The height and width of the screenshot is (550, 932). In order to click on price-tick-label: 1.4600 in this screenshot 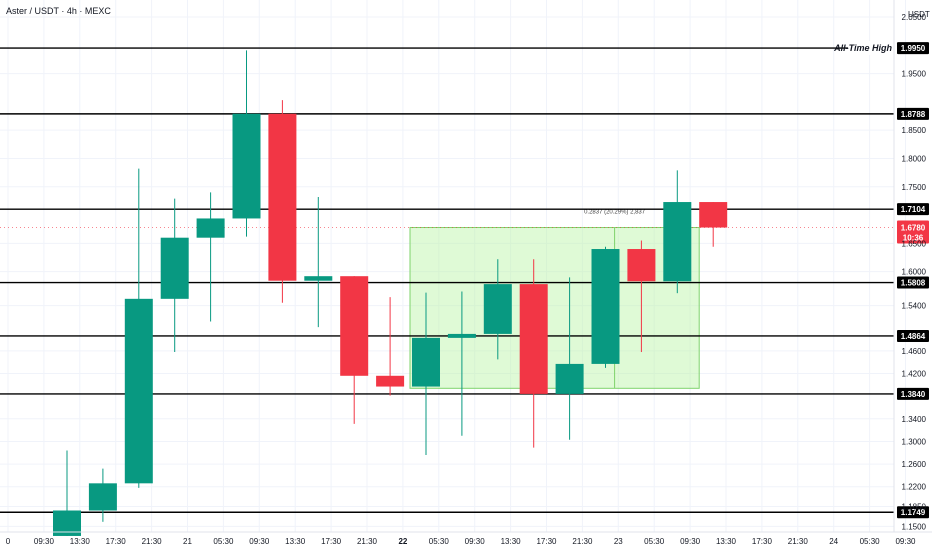, I will do `click(914, 351)`.